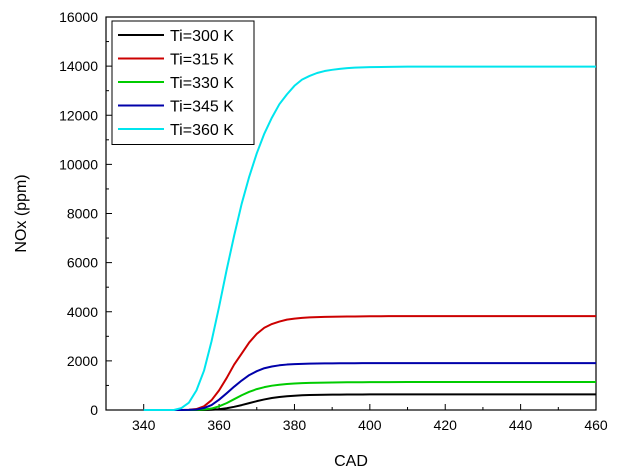  What do you see at coordinates (21, 213) in the screenshot?
I see `y-axis-title: NOx (ppm)` at bounding box center [21, 213].